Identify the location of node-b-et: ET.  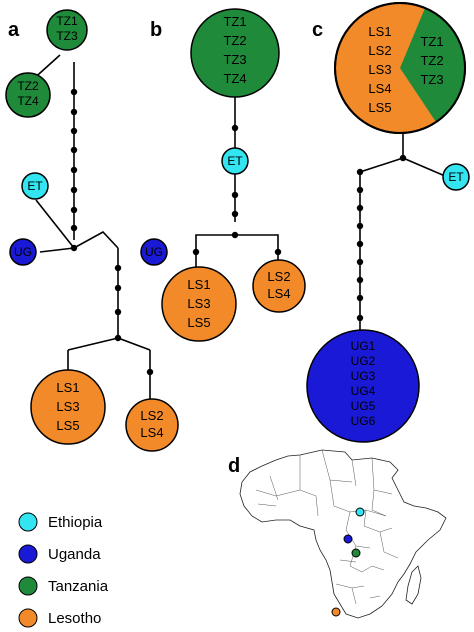
(235, 161).